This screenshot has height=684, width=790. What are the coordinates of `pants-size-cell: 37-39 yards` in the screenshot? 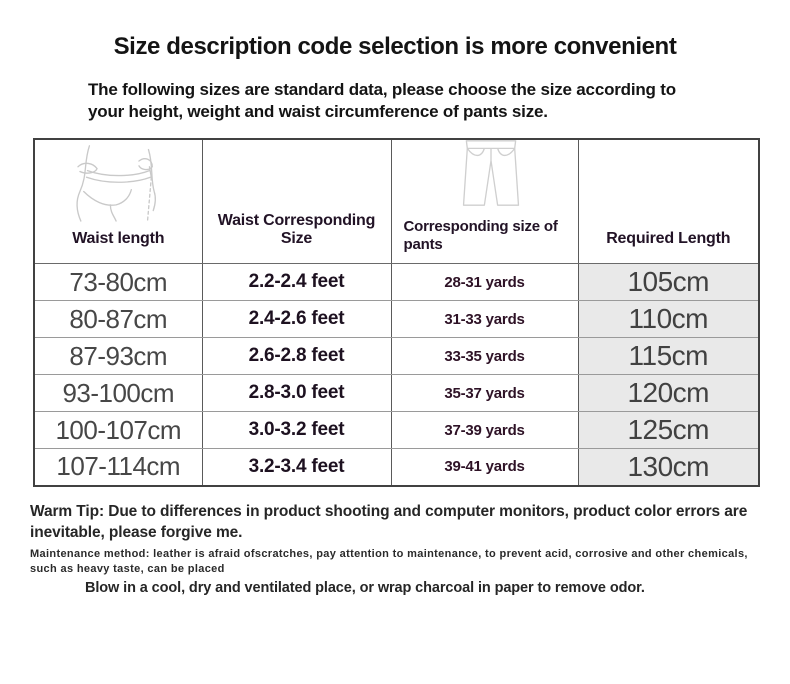 It's located at (484, 430).